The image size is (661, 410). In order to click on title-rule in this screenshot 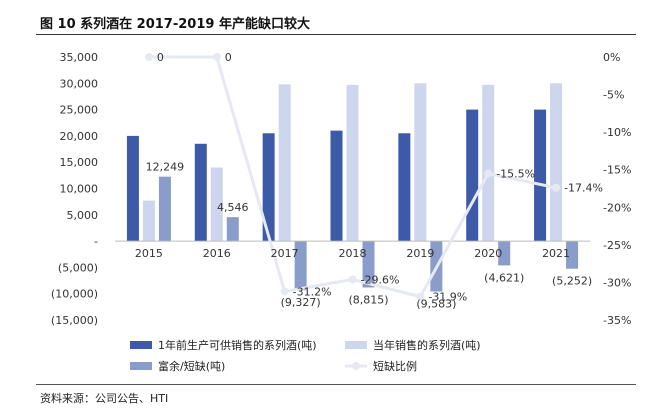, I will do `click(336, 34)`.